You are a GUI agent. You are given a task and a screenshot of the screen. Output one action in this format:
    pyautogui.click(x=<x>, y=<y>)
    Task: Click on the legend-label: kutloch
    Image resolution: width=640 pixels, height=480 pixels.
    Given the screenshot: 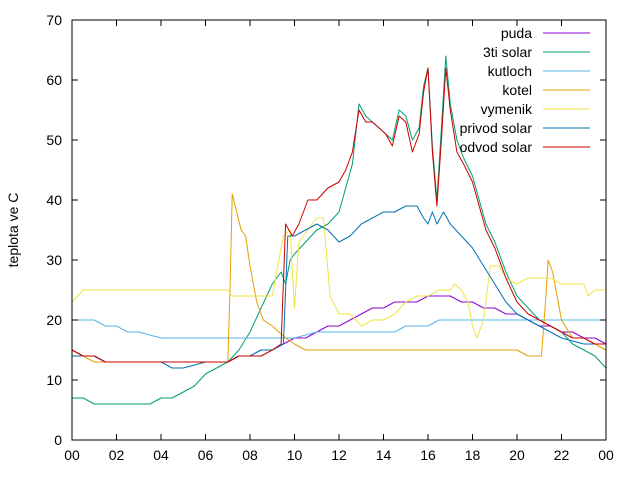 What is the action you would take?
    pyautogui.click(x=510, y=71)
    